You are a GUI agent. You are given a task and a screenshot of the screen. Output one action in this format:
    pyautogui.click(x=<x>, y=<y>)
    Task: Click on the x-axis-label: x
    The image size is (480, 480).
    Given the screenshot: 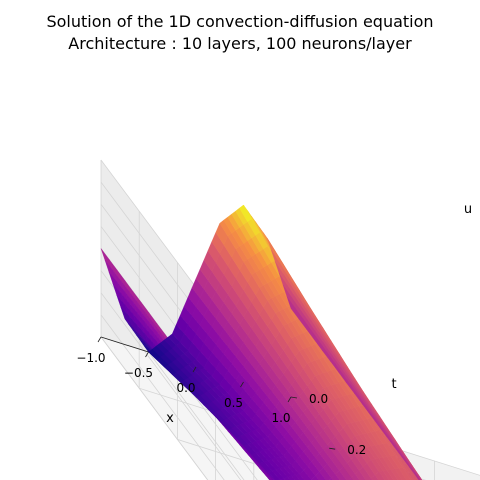 What is the action you would take?
    pyautogui.click(x=170, y=418)
    